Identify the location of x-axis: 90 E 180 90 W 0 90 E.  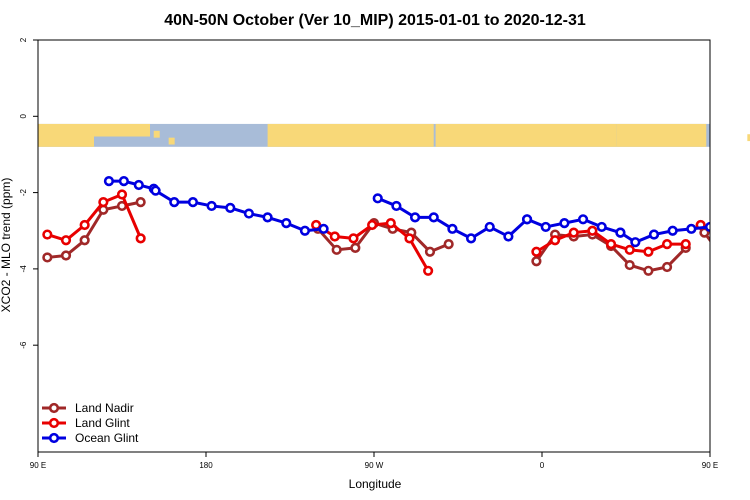
(374, 461).